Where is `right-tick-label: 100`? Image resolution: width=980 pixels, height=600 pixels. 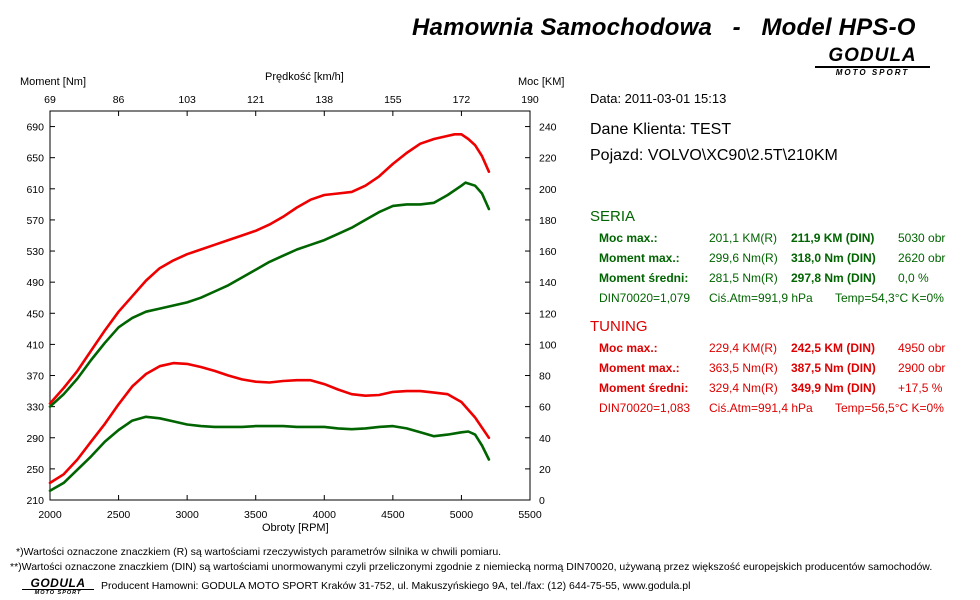
right-tick-label: 100 is located at coordinates (548, 345).